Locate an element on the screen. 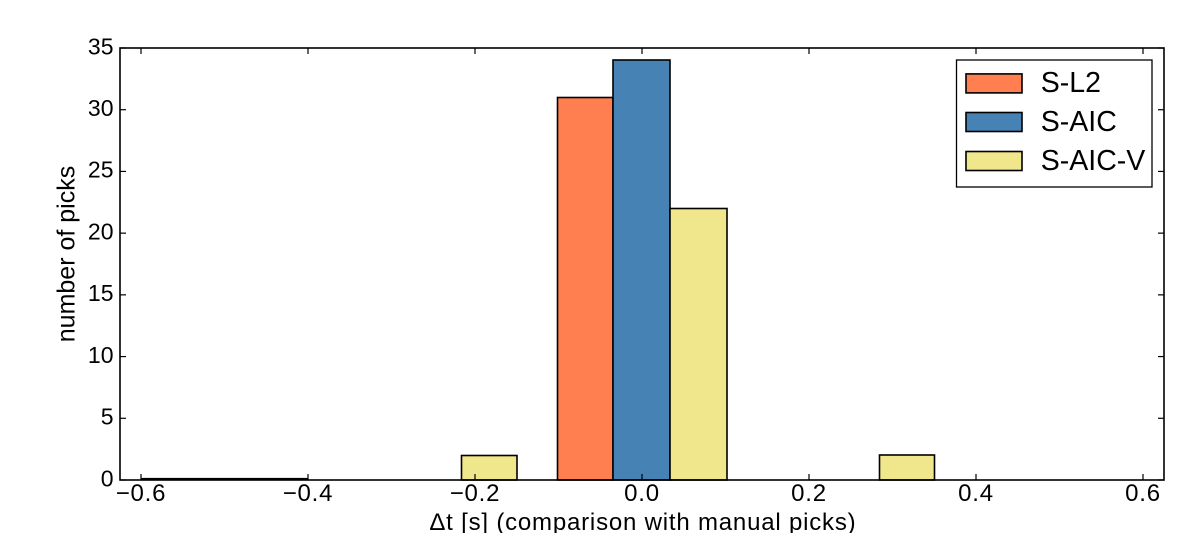  svg-text: 10 is located at coordinates (101, 355).